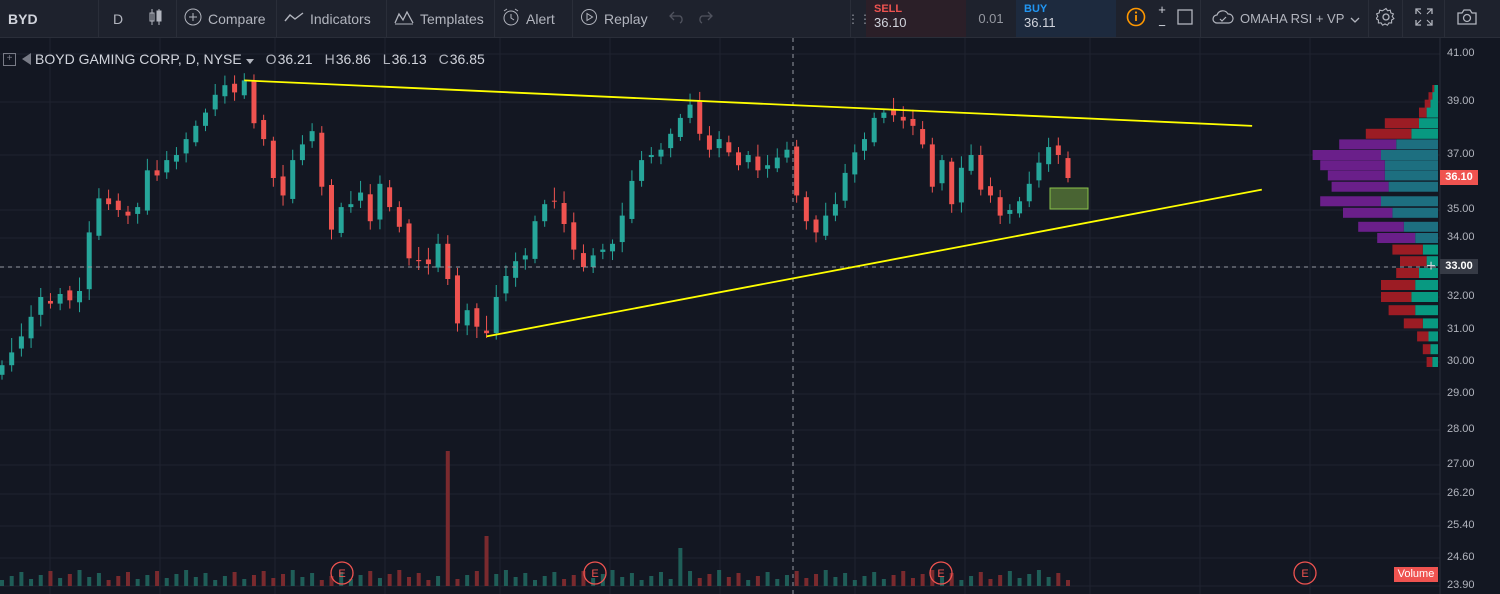 The width and height of the screenshot is (1500, 594). Describe the element at coordinates (295, 59) in the screenshot. I see `open-value: 36.21` at that location.